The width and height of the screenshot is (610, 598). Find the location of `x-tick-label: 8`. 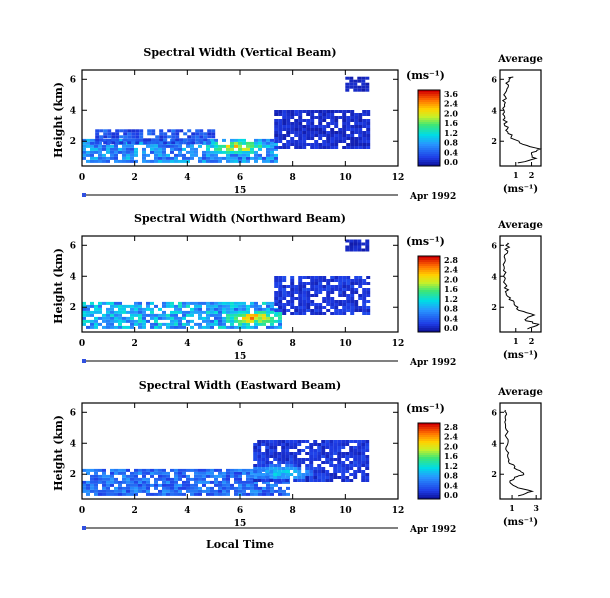

x-tick-label: 8 is located at coordinates (293, 178).